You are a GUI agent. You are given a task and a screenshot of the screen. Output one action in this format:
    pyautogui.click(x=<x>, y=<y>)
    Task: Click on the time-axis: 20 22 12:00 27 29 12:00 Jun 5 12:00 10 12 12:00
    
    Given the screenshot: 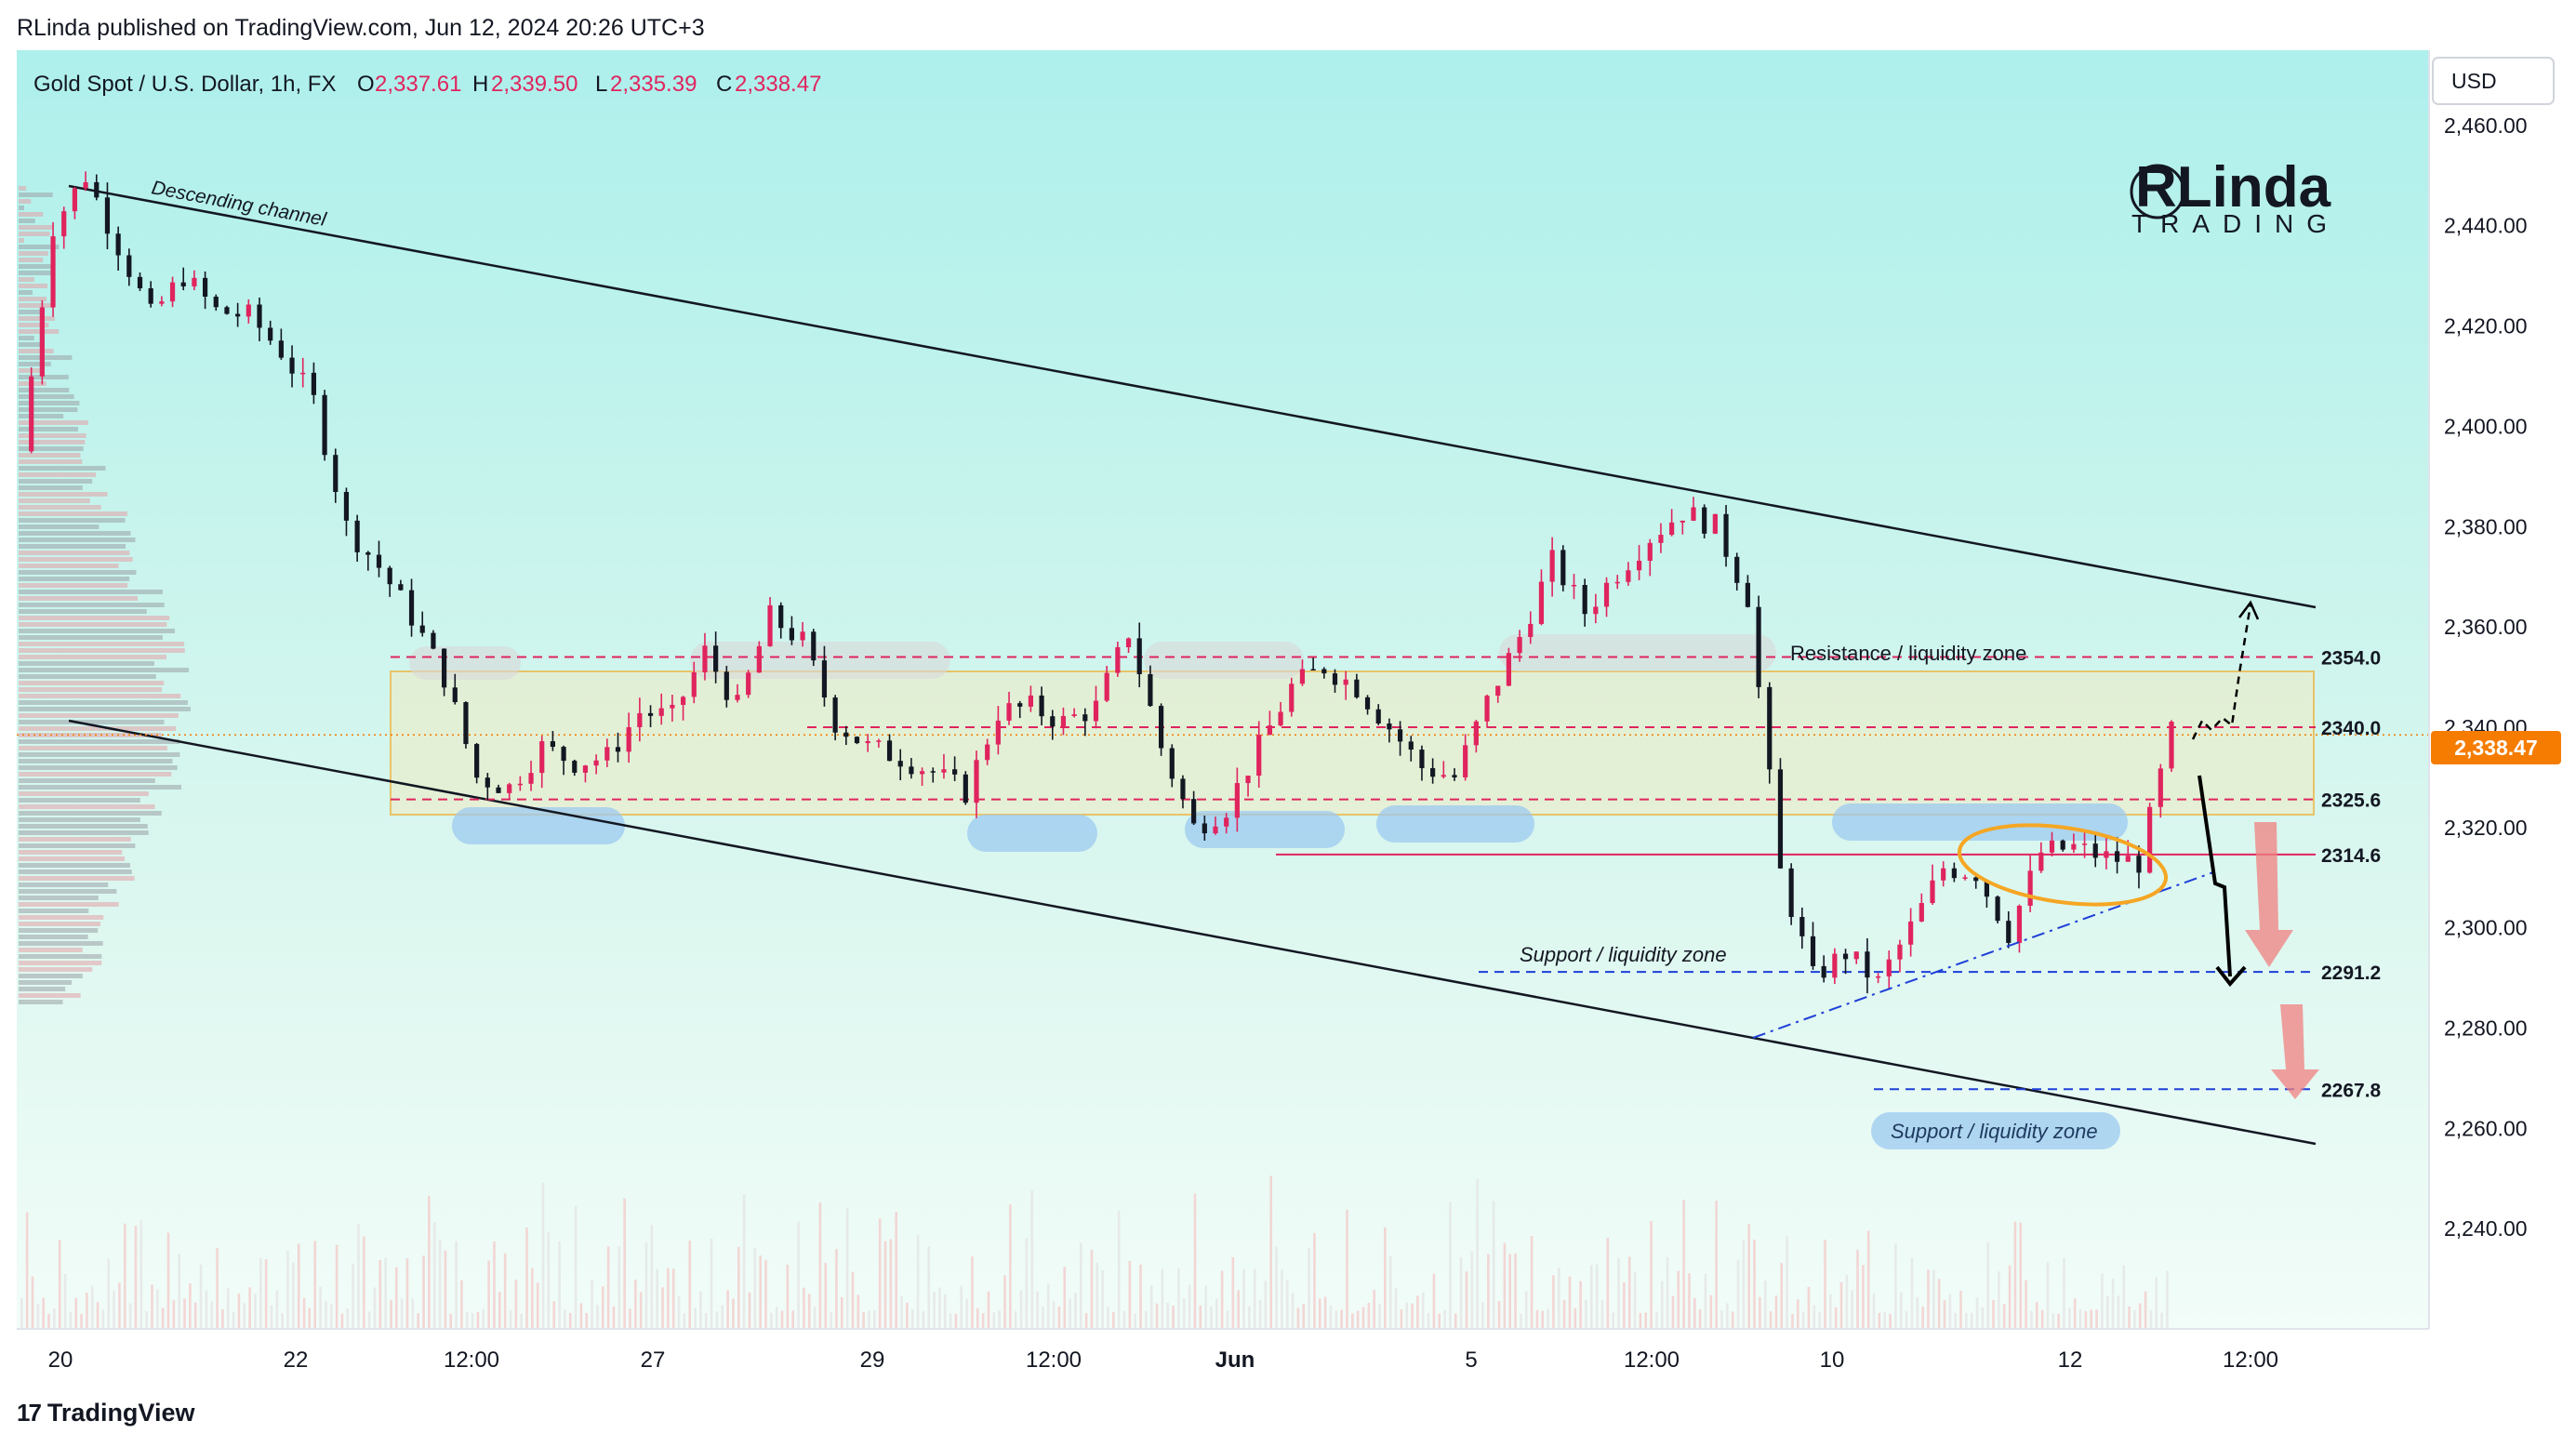 What is the action you would take?
    pyautogui.click(x=1163, y=1360)
    